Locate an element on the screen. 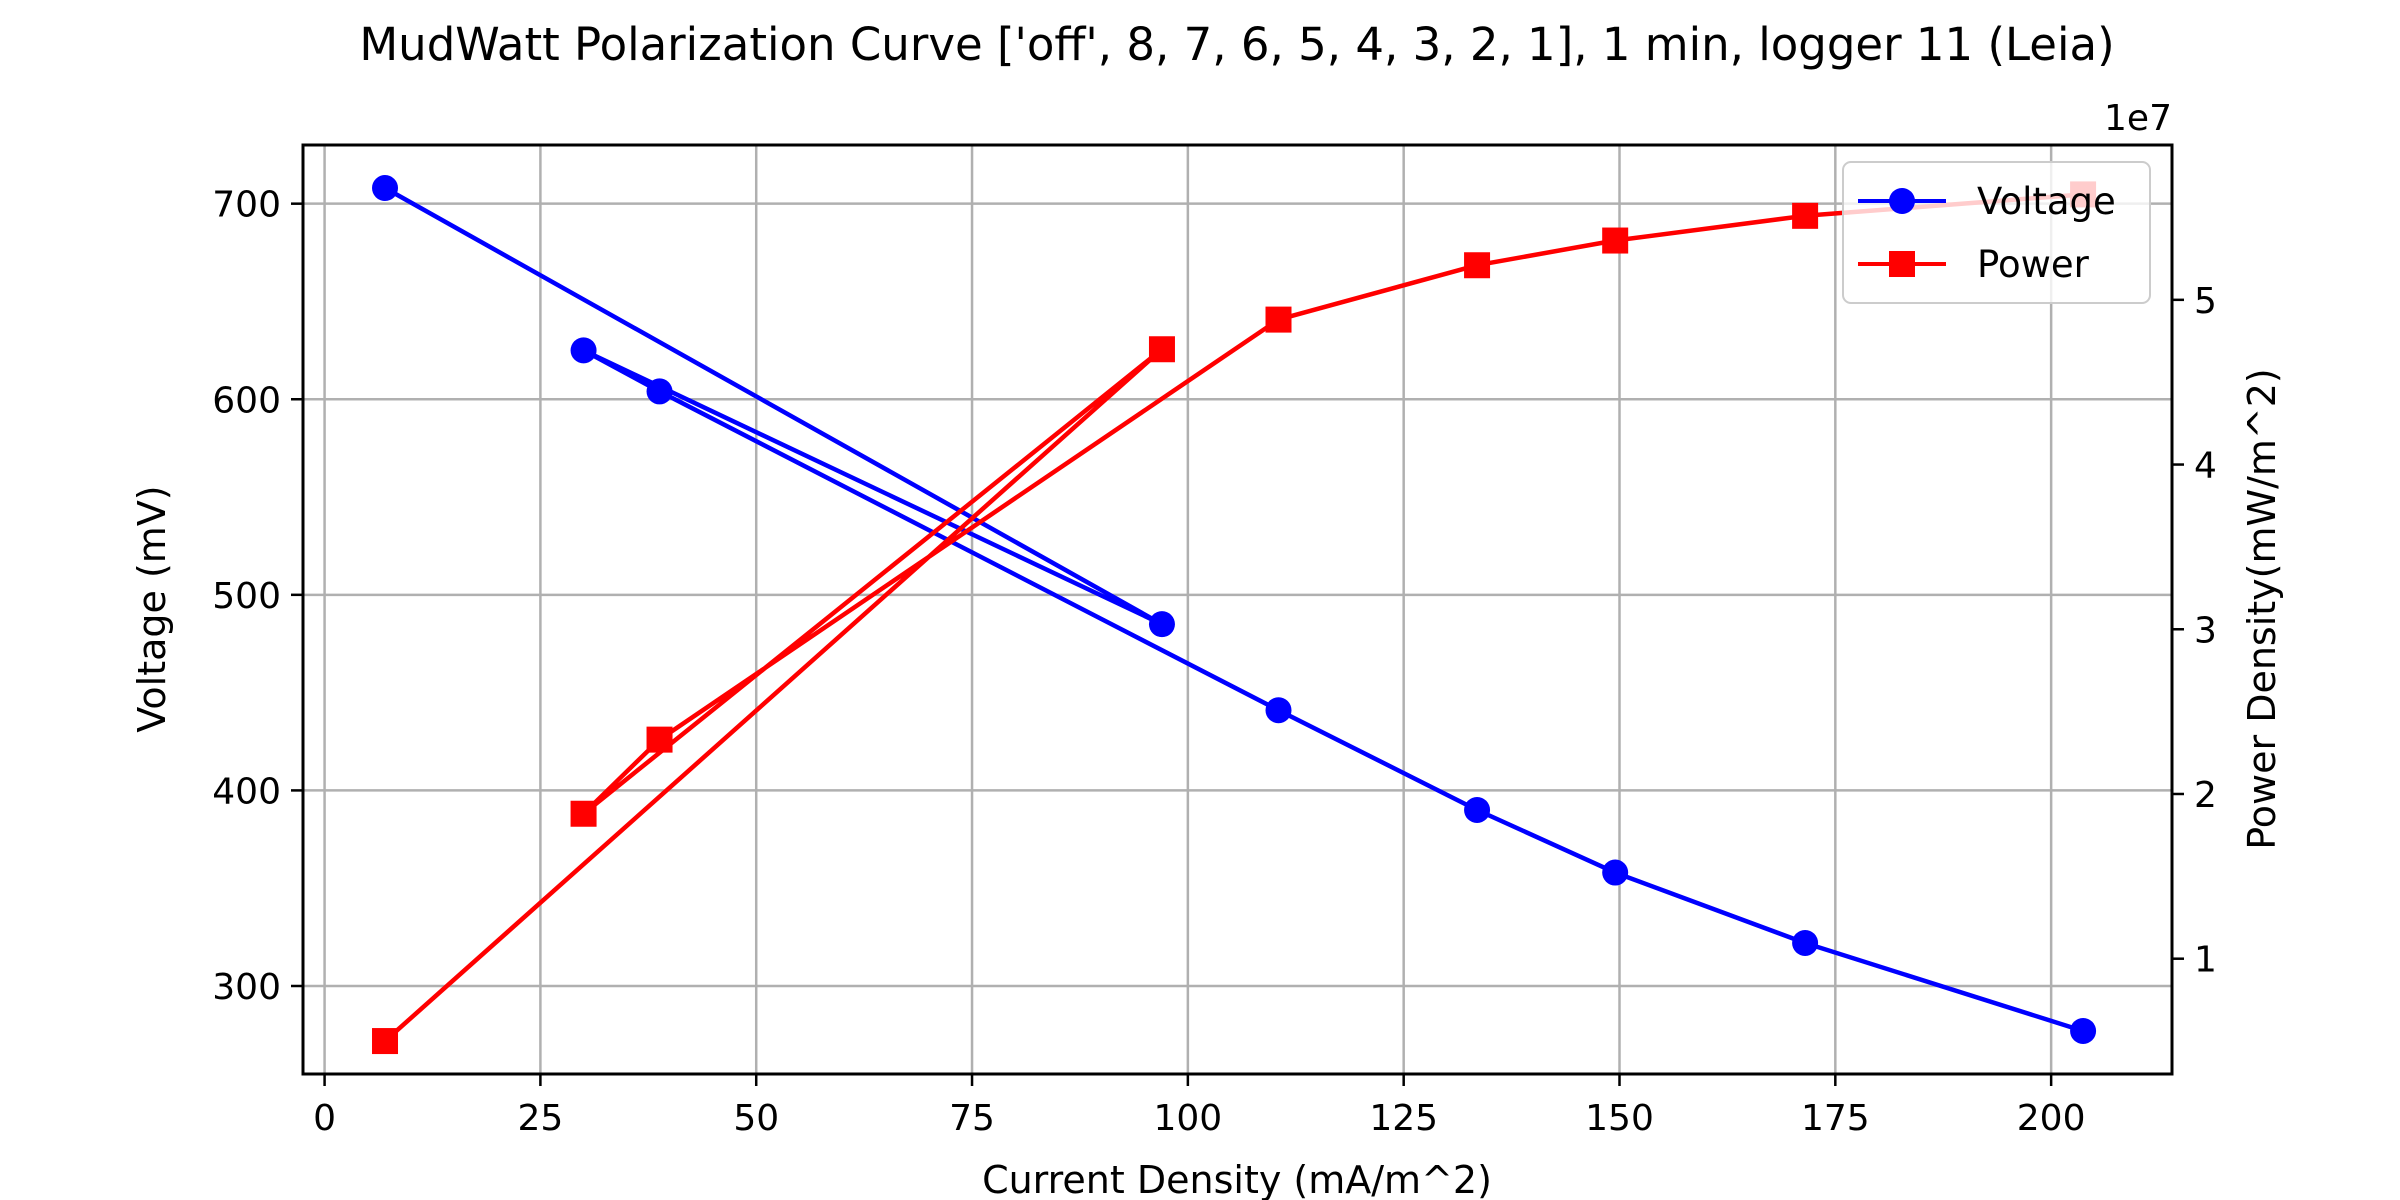 The image size is (2400, 1200). x-tick-label: 200 is located at coordinates (2051, 1118).